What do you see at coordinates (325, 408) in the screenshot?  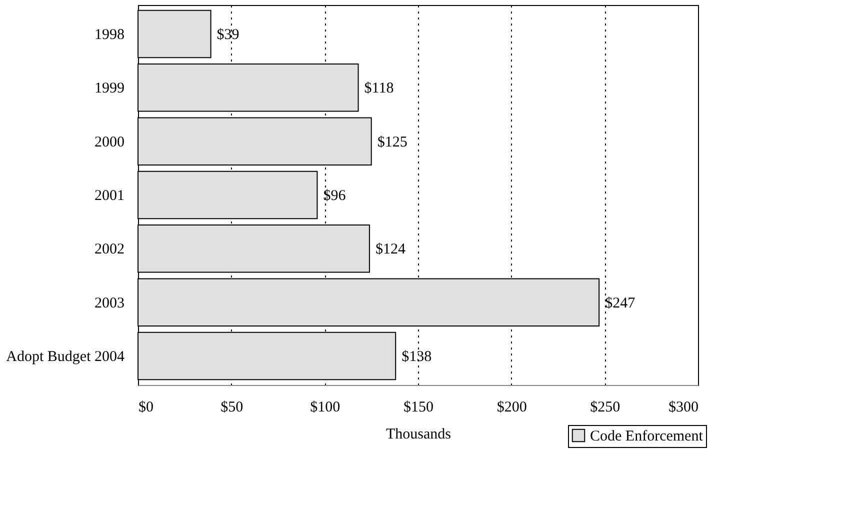 I see `x-tick-label: $100` at bounding box center [325, 408].